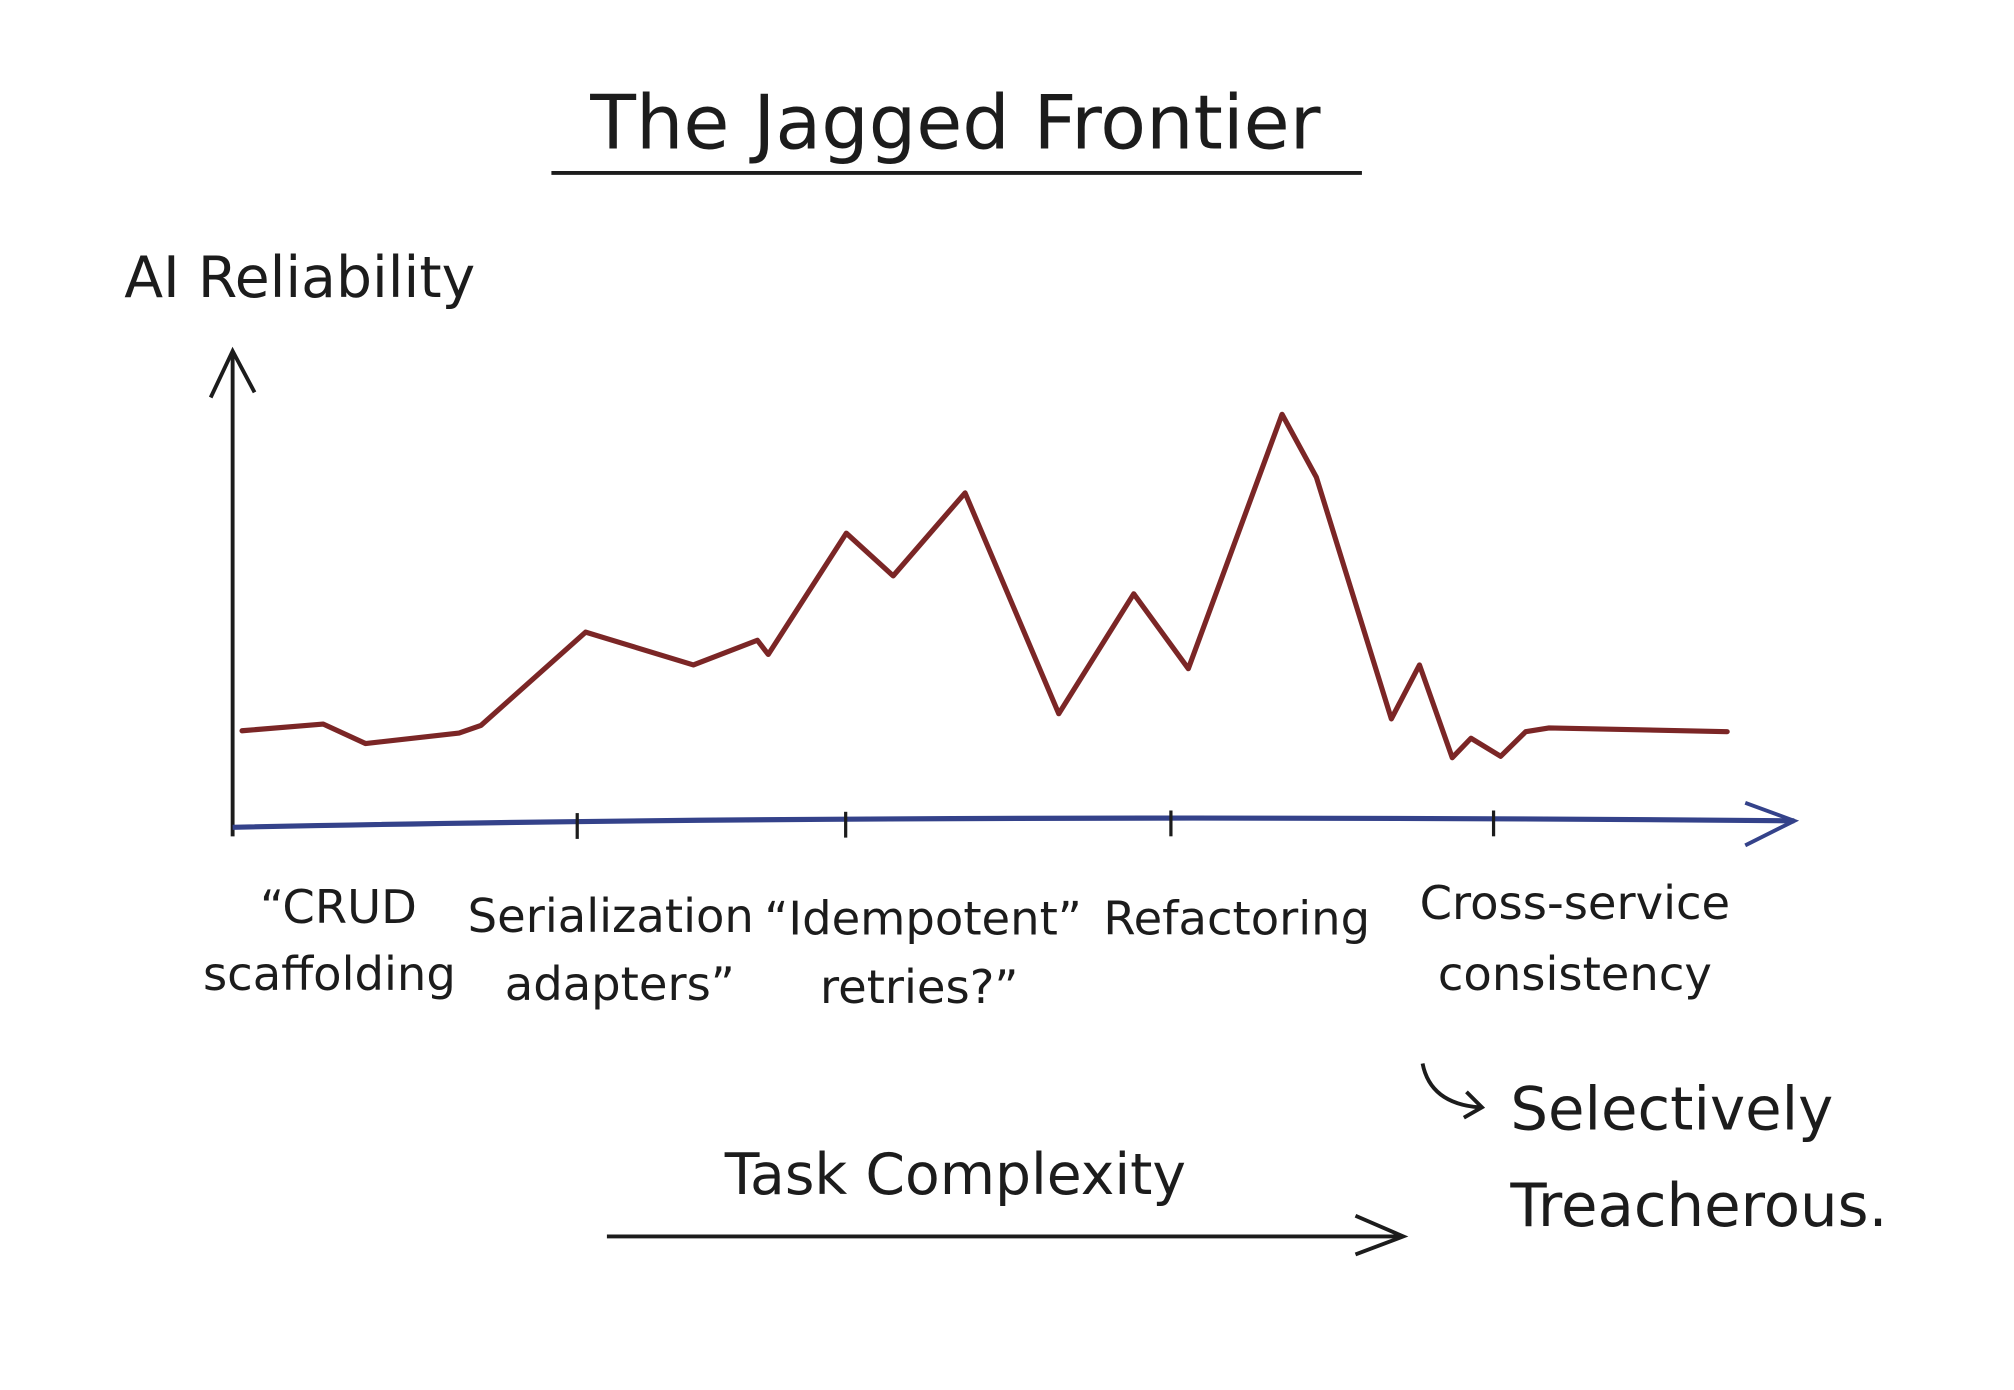  Describe the element at coordinates (923, 918) in the screenshot. I see `x-label: “Idempotent”` at that location.